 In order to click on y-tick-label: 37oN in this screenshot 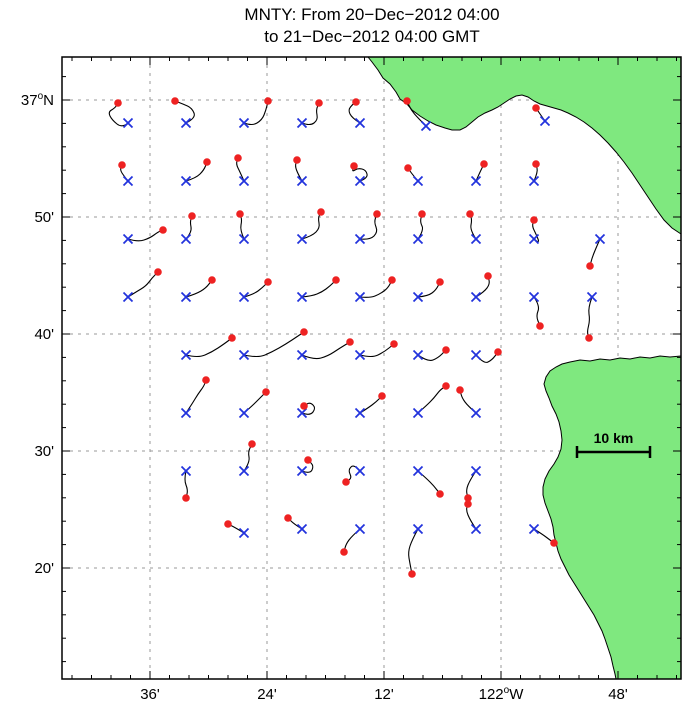, I will do `click(37, 100)`.